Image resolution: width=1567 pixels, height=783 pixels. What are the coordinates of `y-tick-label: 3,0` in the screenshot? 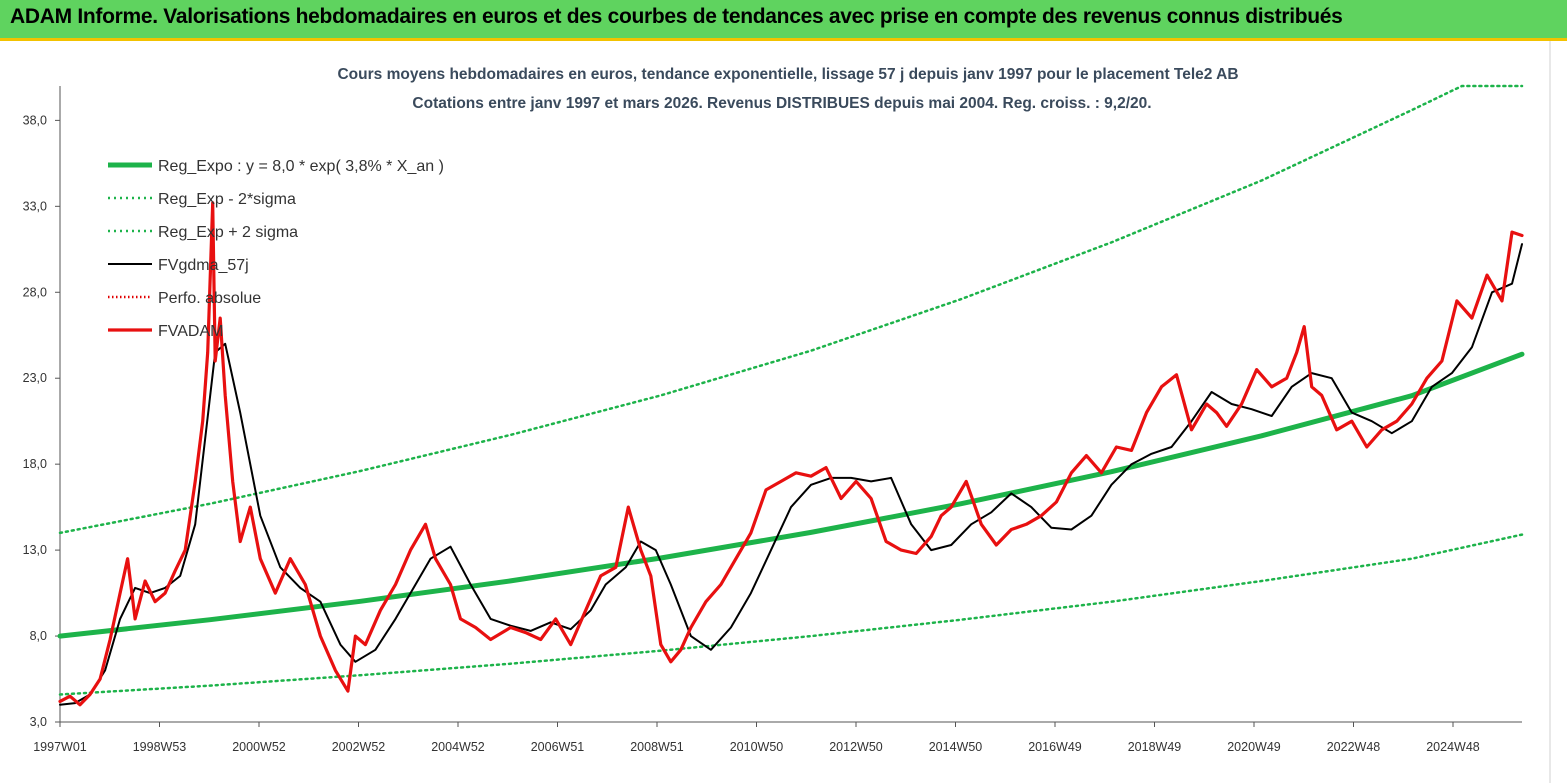 It's located at (38, 722).